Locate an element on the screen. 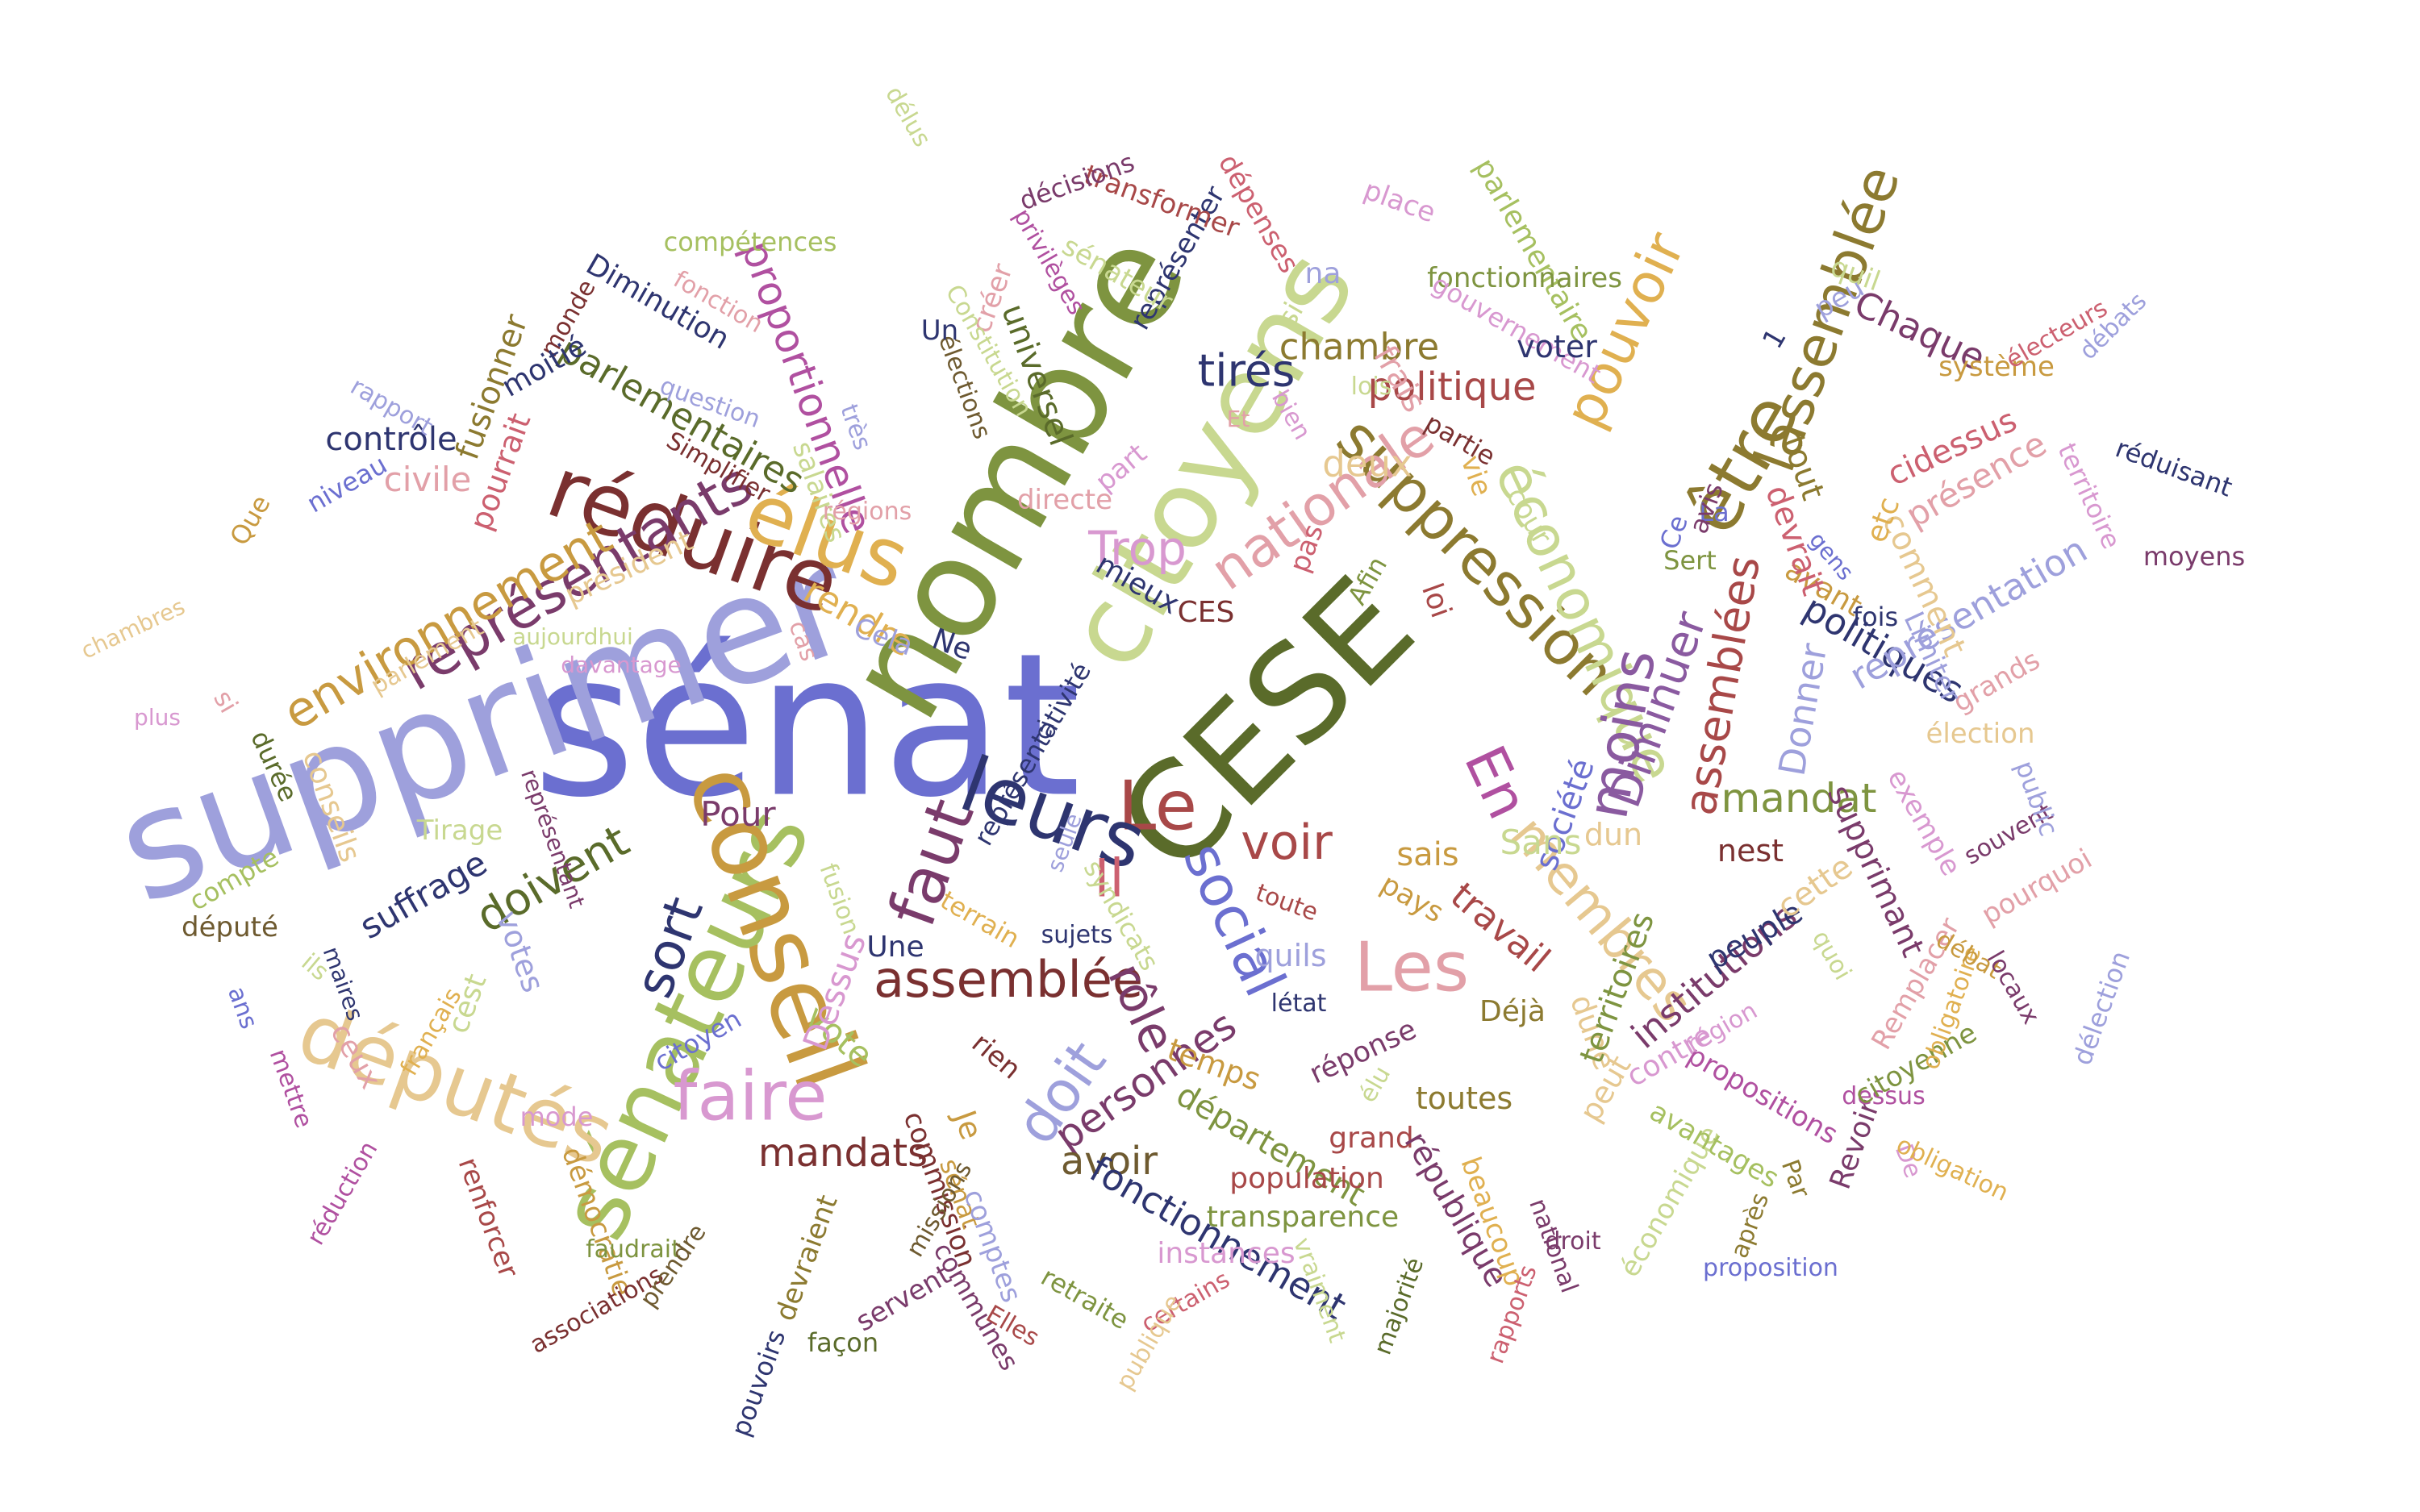 This screenshot has width=2420, height=1512. word-cloud-term: délus is located at coordinates (908, 116).